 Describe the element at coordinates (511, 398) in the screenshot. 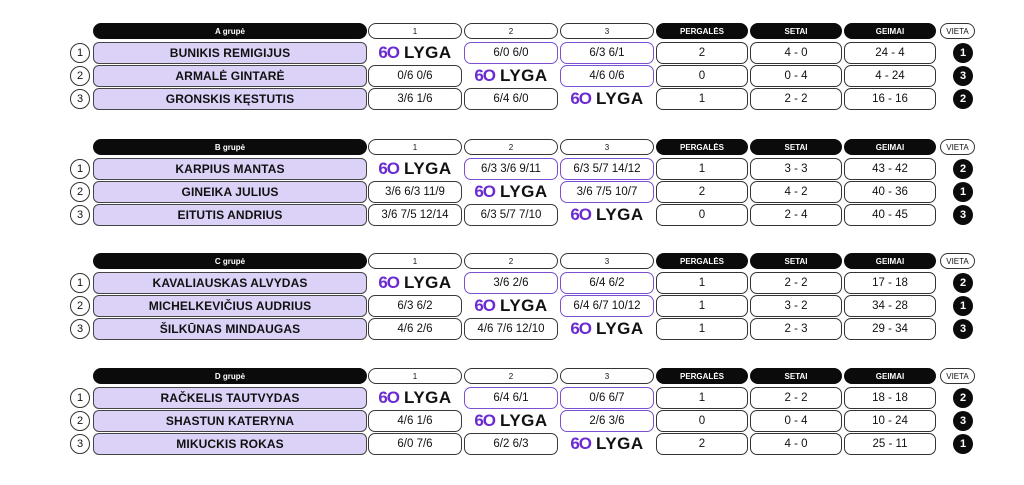

I see `match-score: 6/4 6/1` at that location.